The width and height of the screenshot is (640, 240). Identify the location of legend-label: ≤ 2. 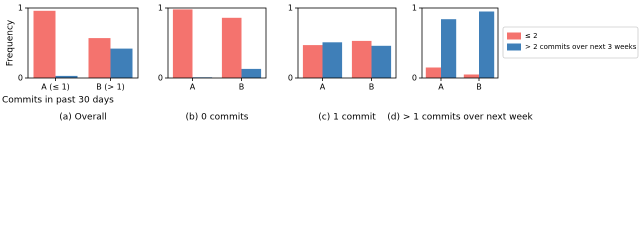
(531, 36).